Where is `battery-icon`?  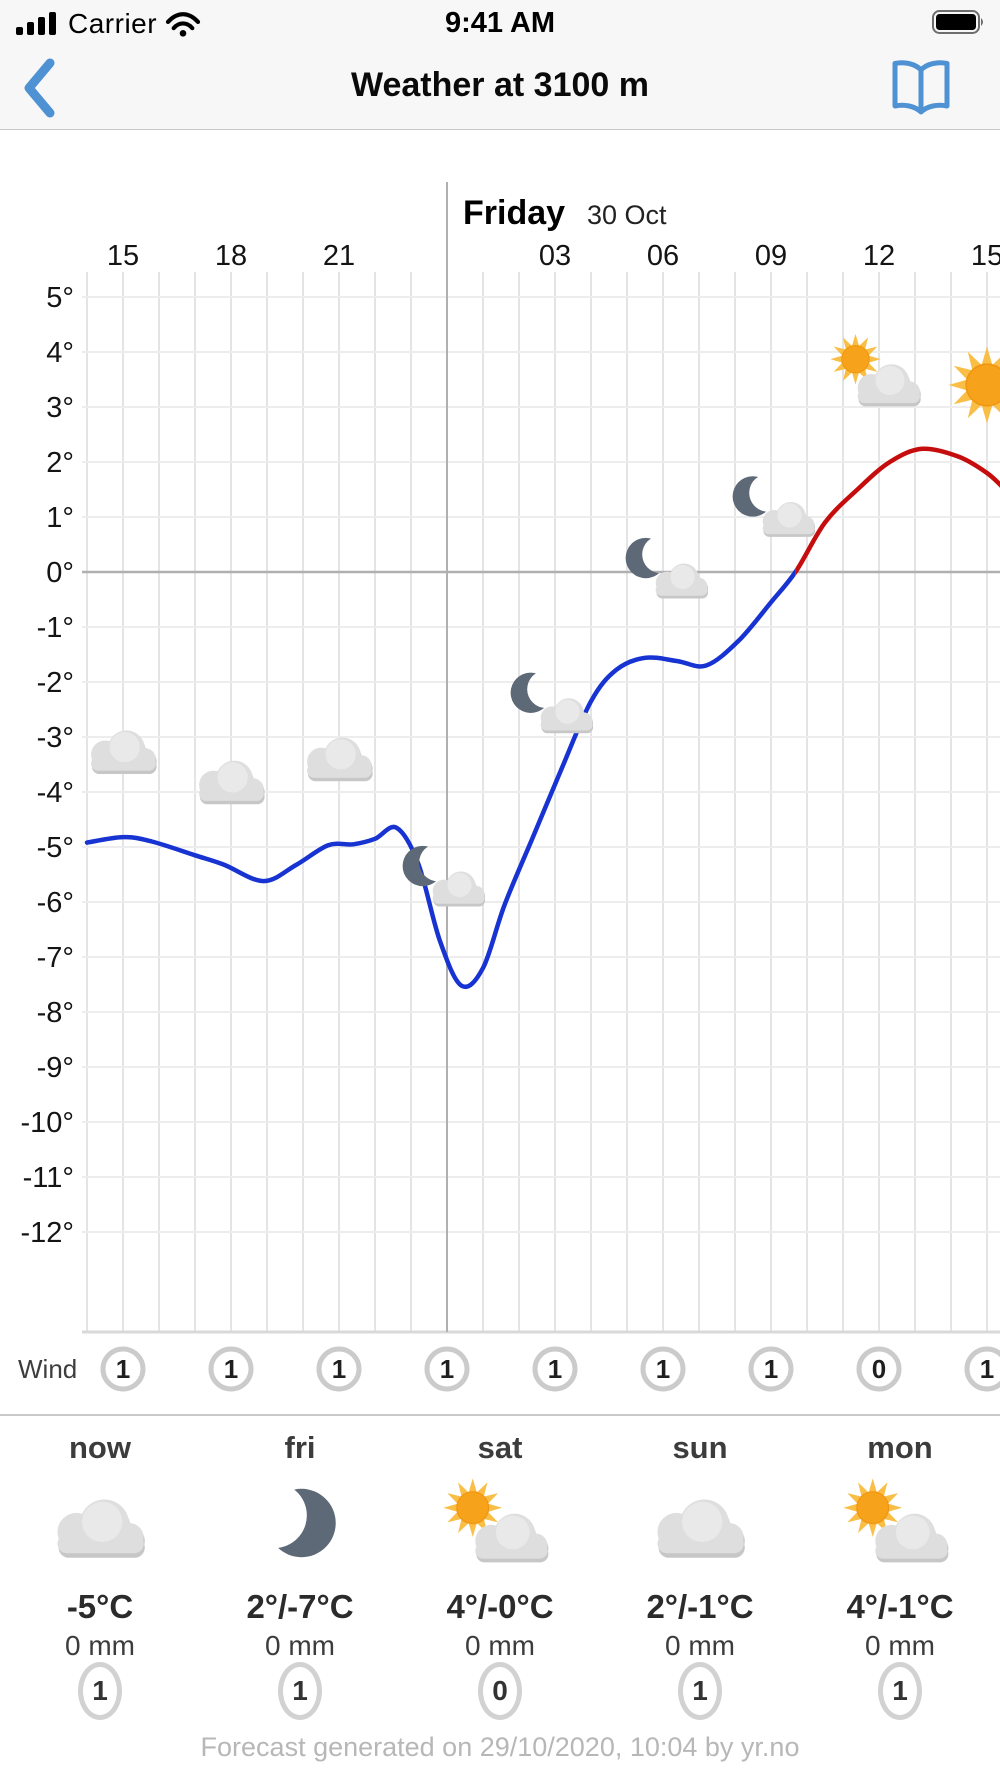 battery-icon is located at coordinates (957, 22).